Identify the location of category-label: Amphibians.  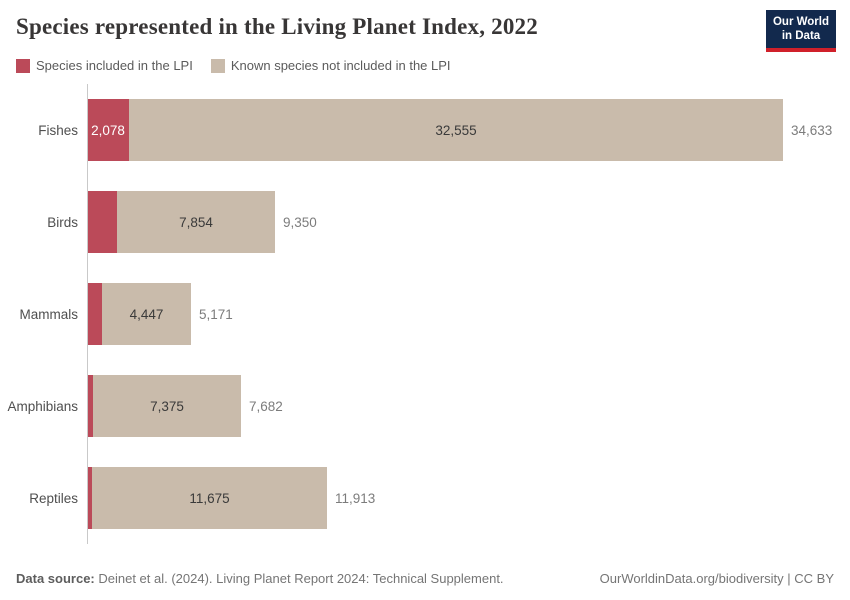
(42, 406).